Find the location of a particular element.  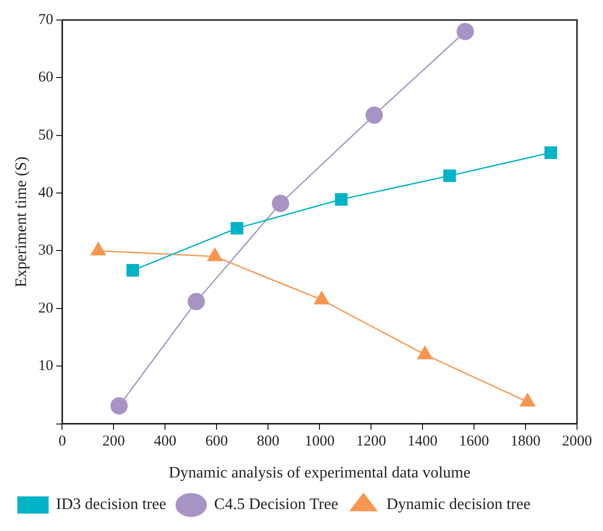

x-tick-label: 400 is located at coordinates (165, 442).